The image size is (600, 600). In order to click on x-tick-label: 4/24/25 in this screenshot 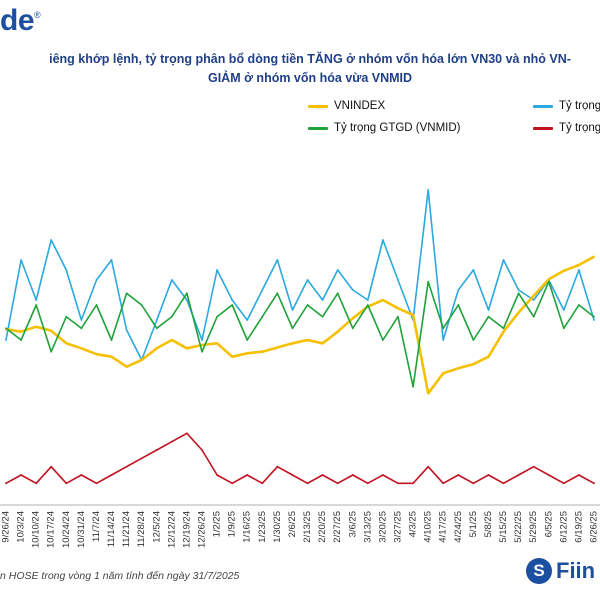, I will do `click(458, 527)`.